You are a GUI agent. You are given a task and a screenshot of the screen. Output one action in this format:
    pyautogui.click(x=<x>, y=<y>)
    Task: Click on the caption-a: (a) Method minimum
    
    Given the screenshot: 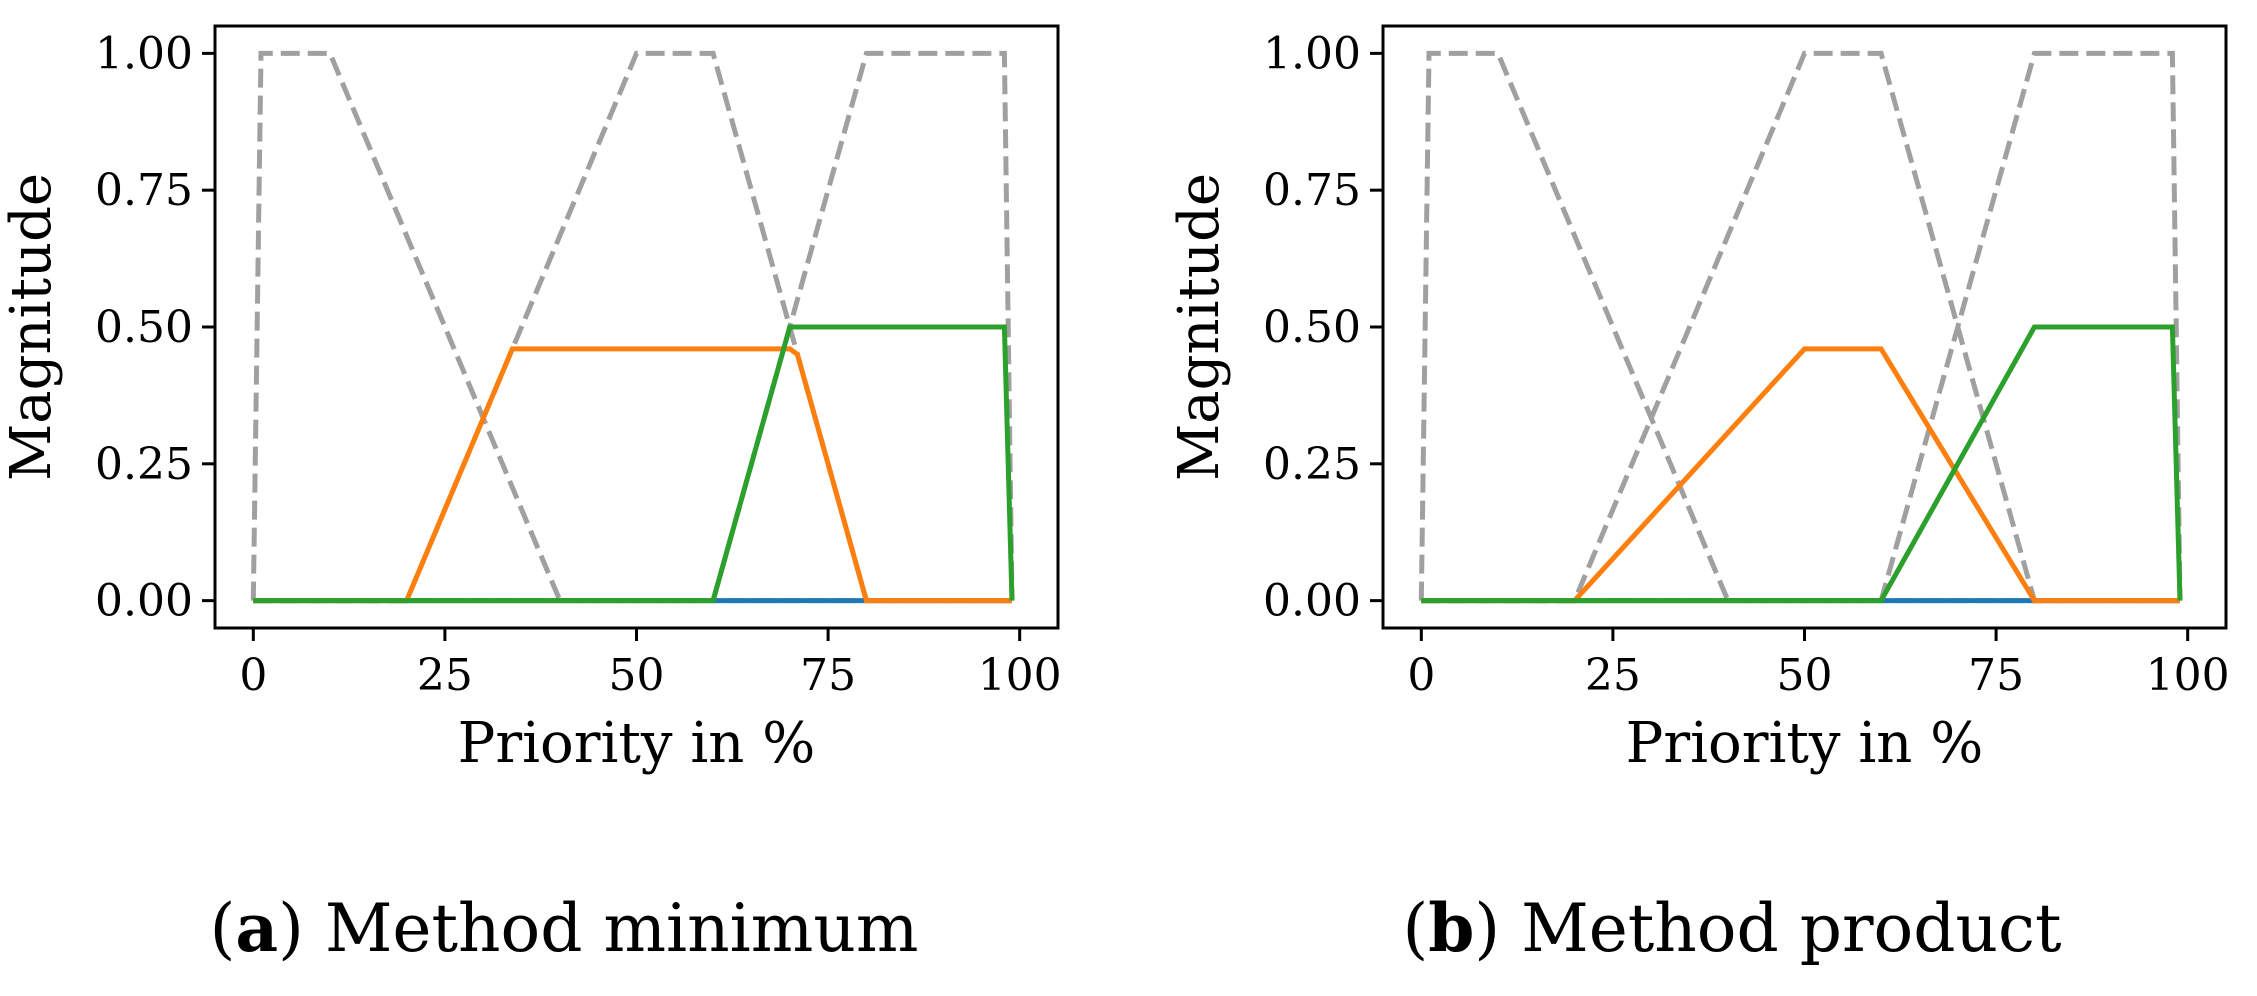 What is the action you would take?
    pyautogui.click(x=564, y=928)
    